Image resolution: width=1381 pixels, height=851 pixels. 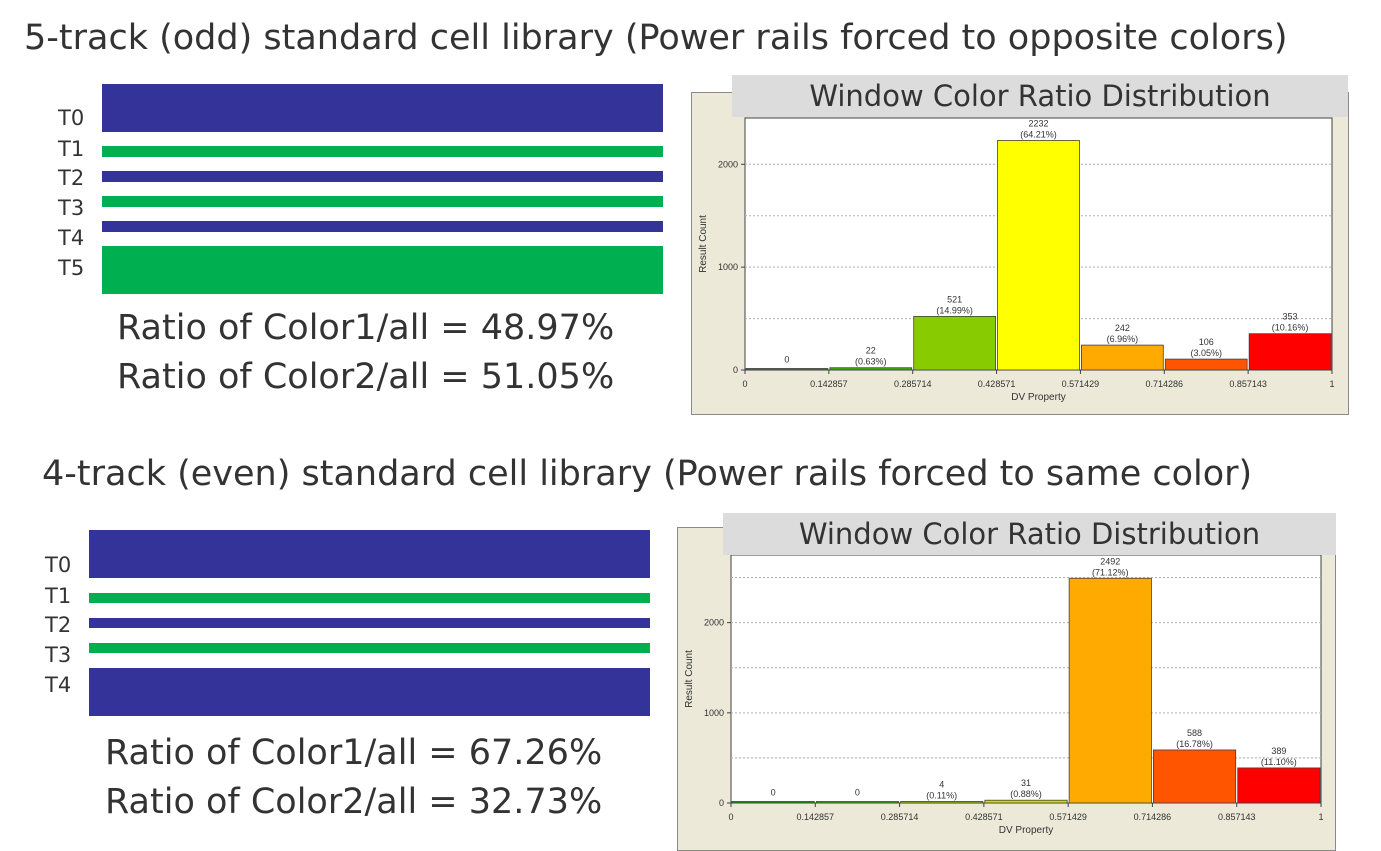 I want to click on bar-count-label: 2492, so click(x=1110, y=561).